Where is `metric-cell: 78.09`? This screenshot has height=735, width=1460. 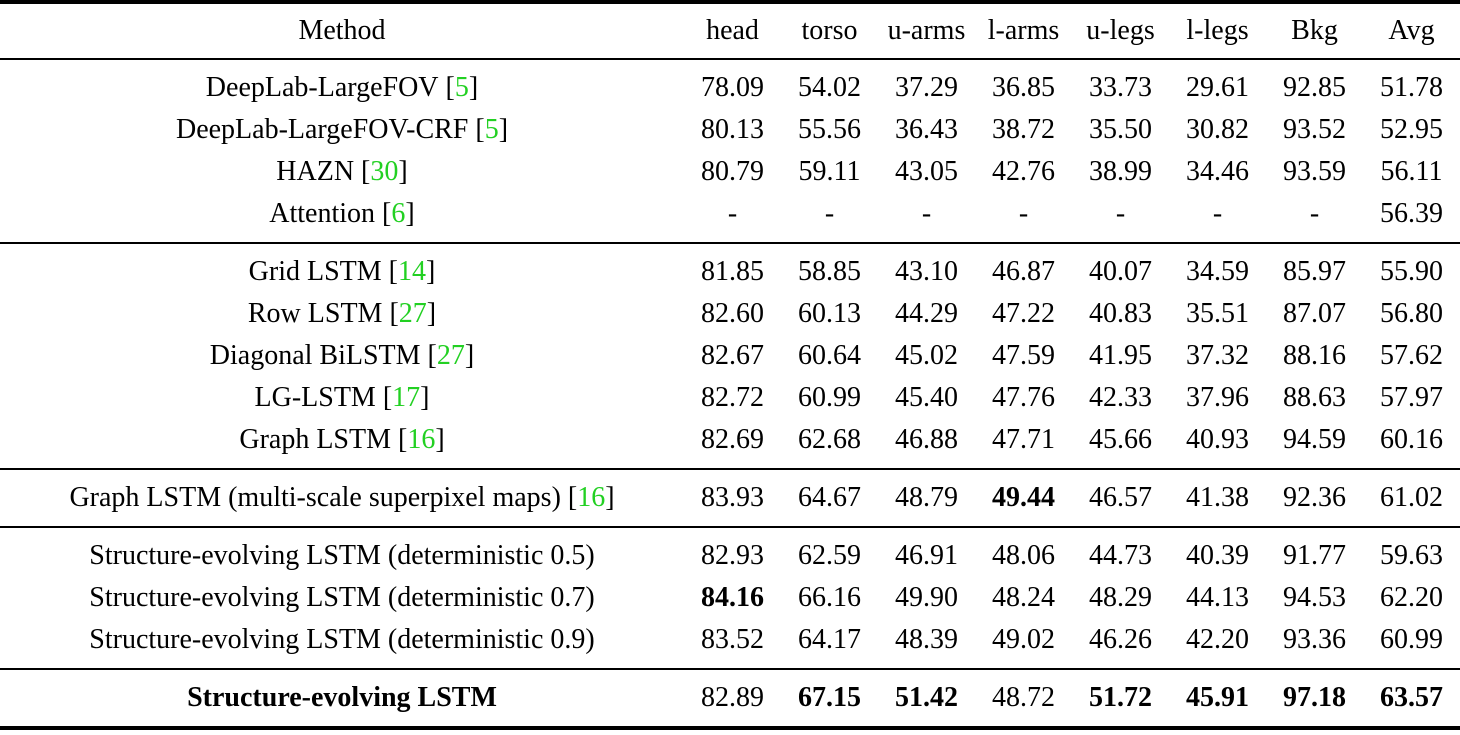 metric-cell: 78.09 is located at coordinates (732, 87).